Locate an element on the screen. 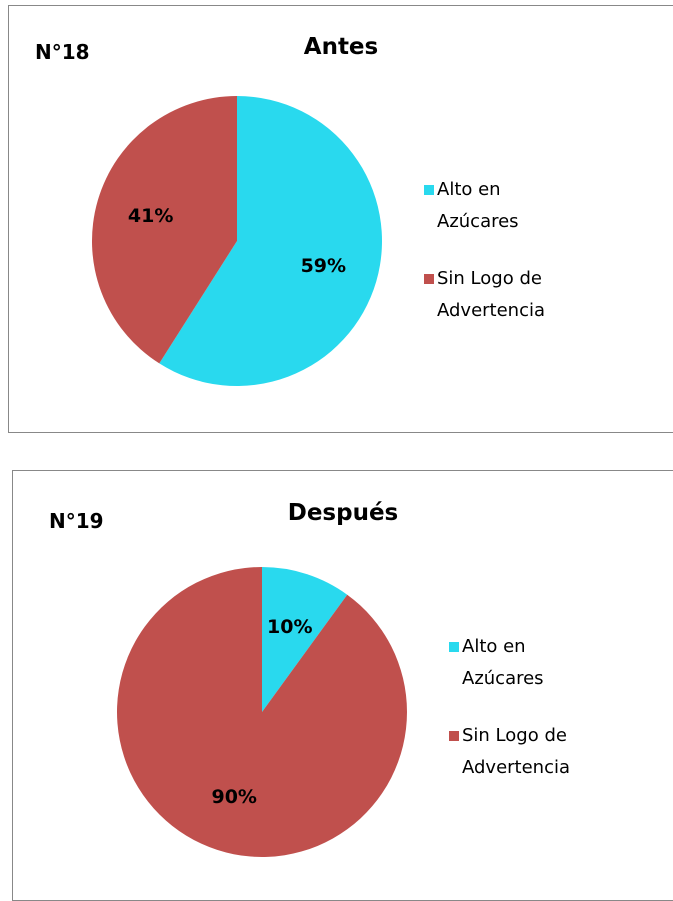 The width and height of the screenshot is (673, 901). chart-annotation: N°19 is located at coordinates (76, 521).